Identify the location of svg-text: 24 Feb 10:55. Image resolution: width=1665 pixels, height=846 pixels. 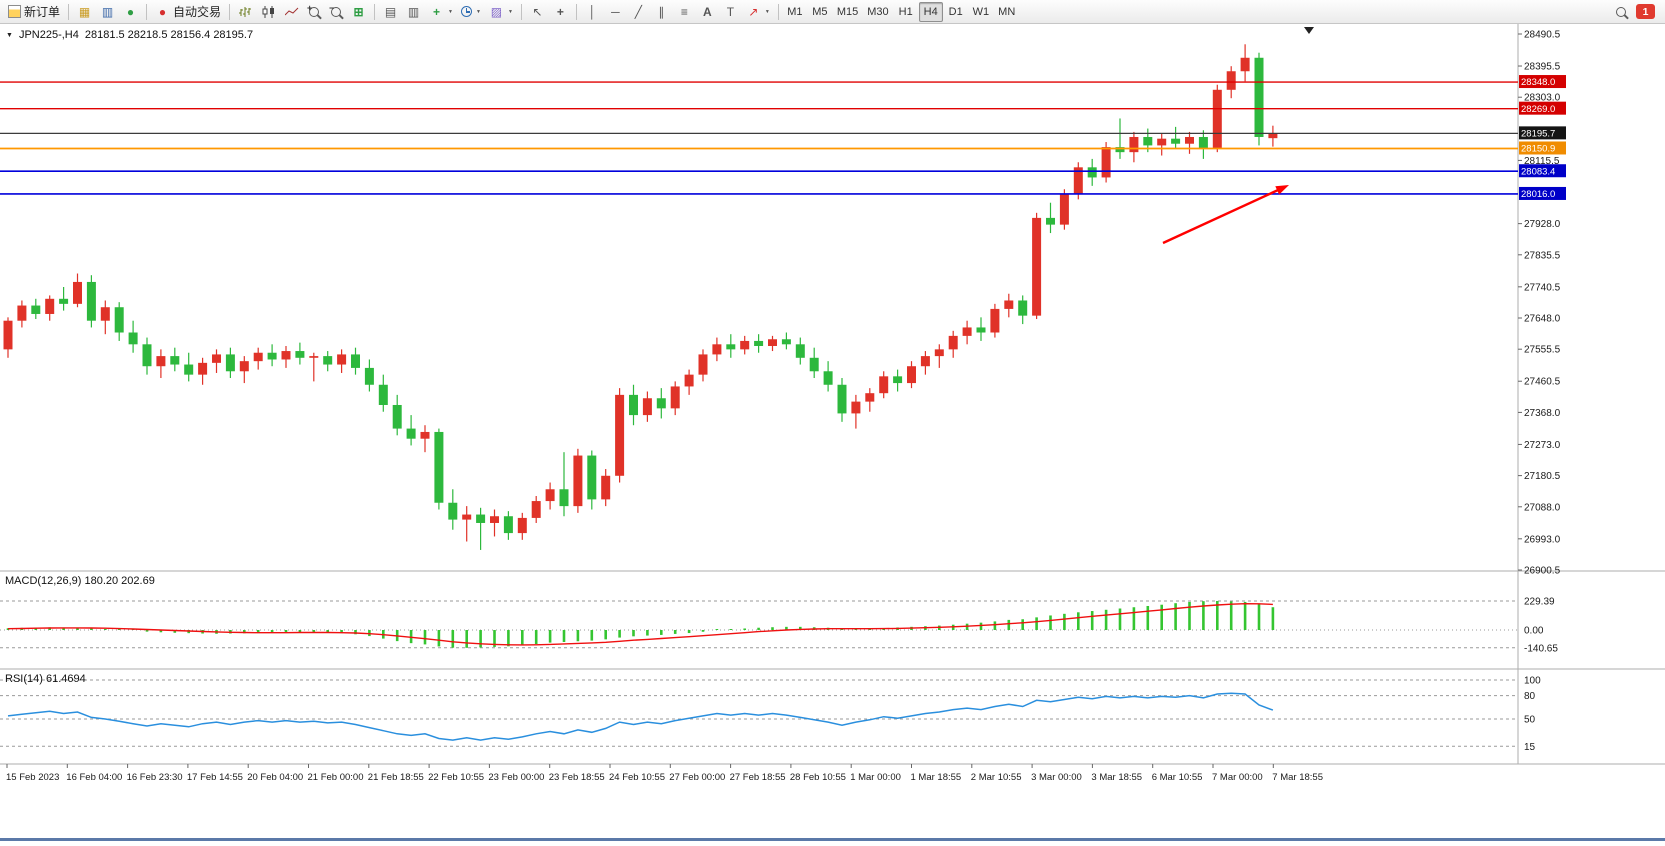
(637, 777).